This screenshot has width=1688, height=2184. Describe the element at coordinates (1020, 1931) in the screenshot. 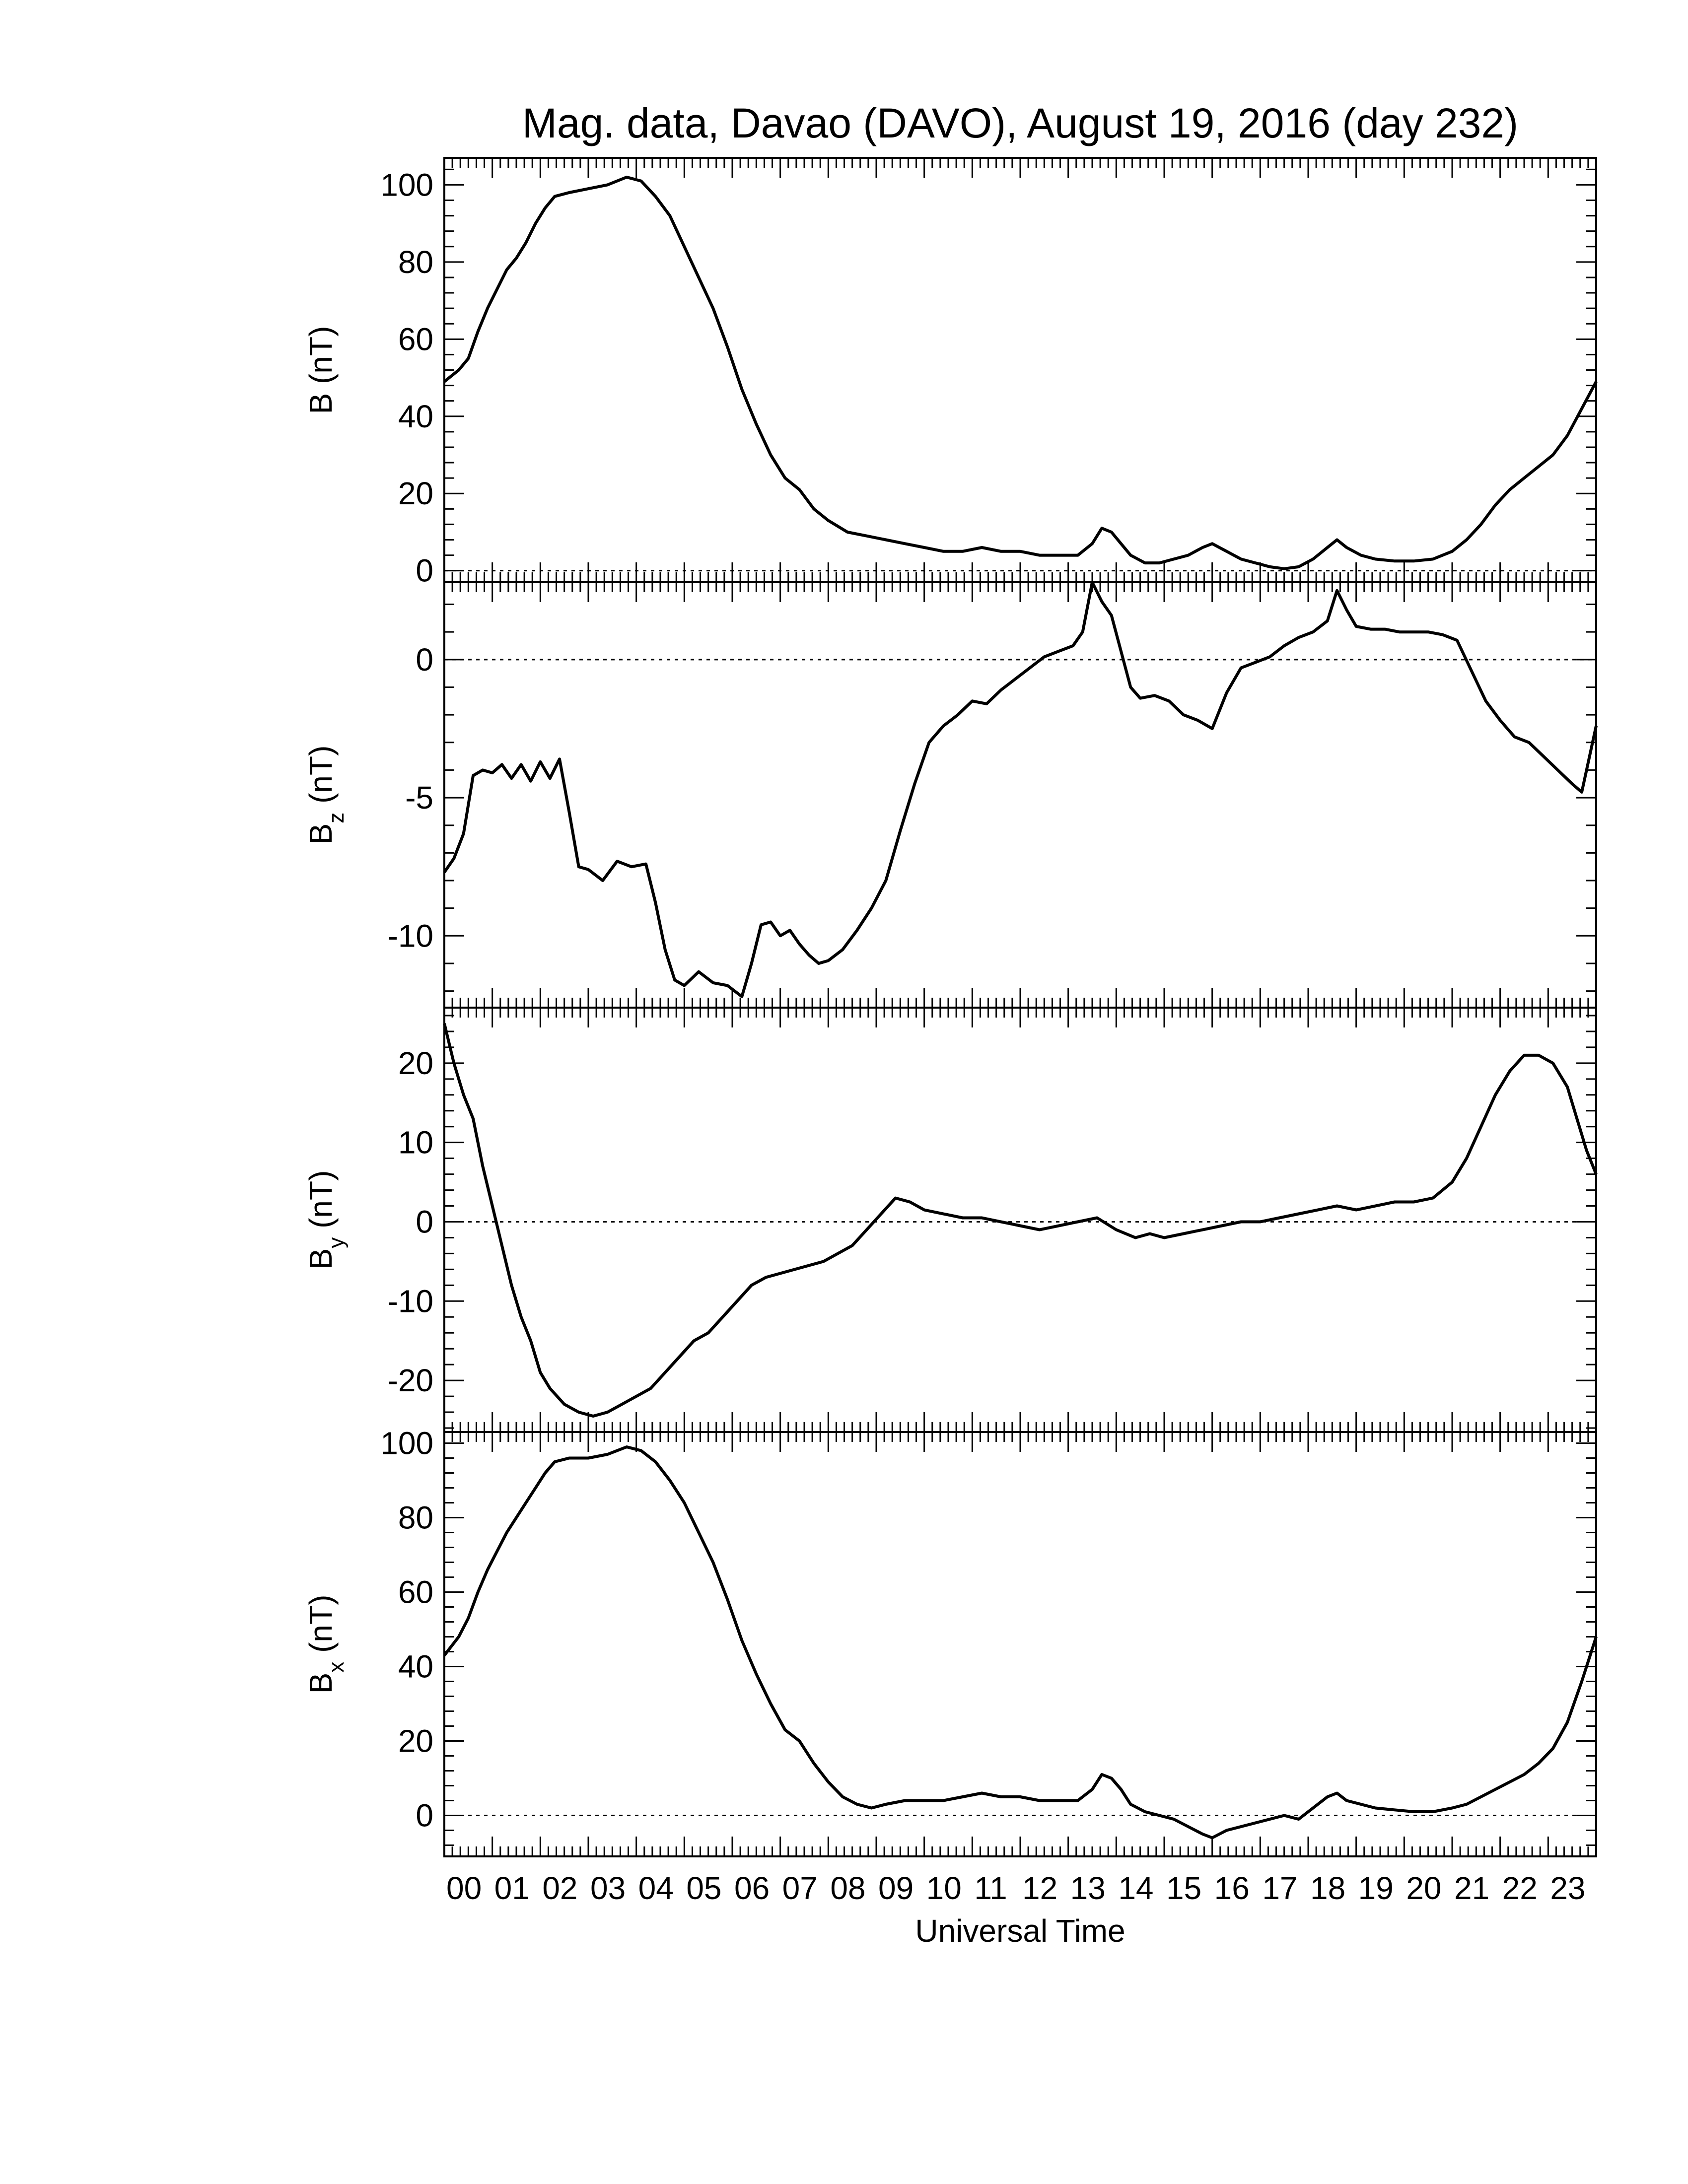

I see `x-axis-title: Universal Time` at that location.